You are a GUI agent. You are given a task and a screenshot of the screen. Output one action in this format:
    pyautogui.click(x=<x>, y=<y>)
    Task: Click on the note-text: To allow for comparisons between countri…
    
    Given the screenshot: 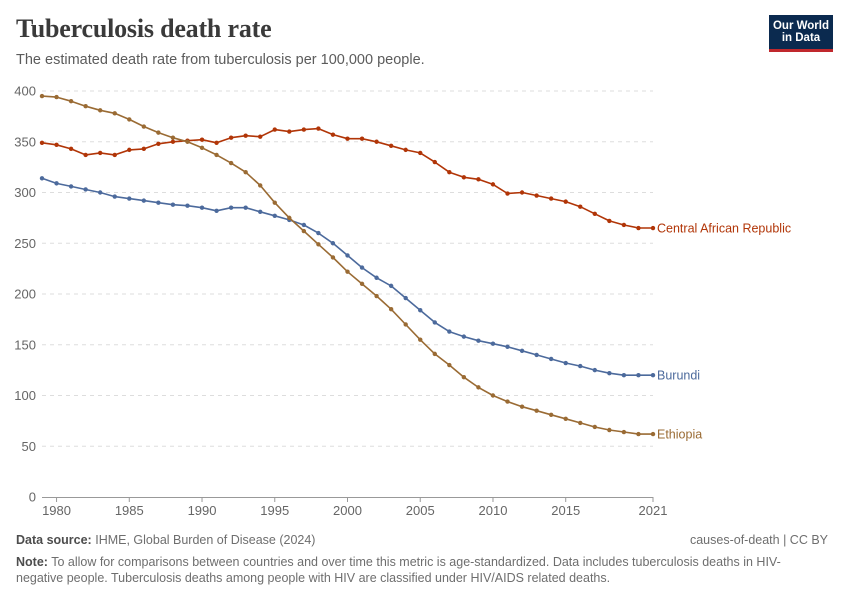 What is the action you would take?
    pyautogui.click(x=398, y=570)
    